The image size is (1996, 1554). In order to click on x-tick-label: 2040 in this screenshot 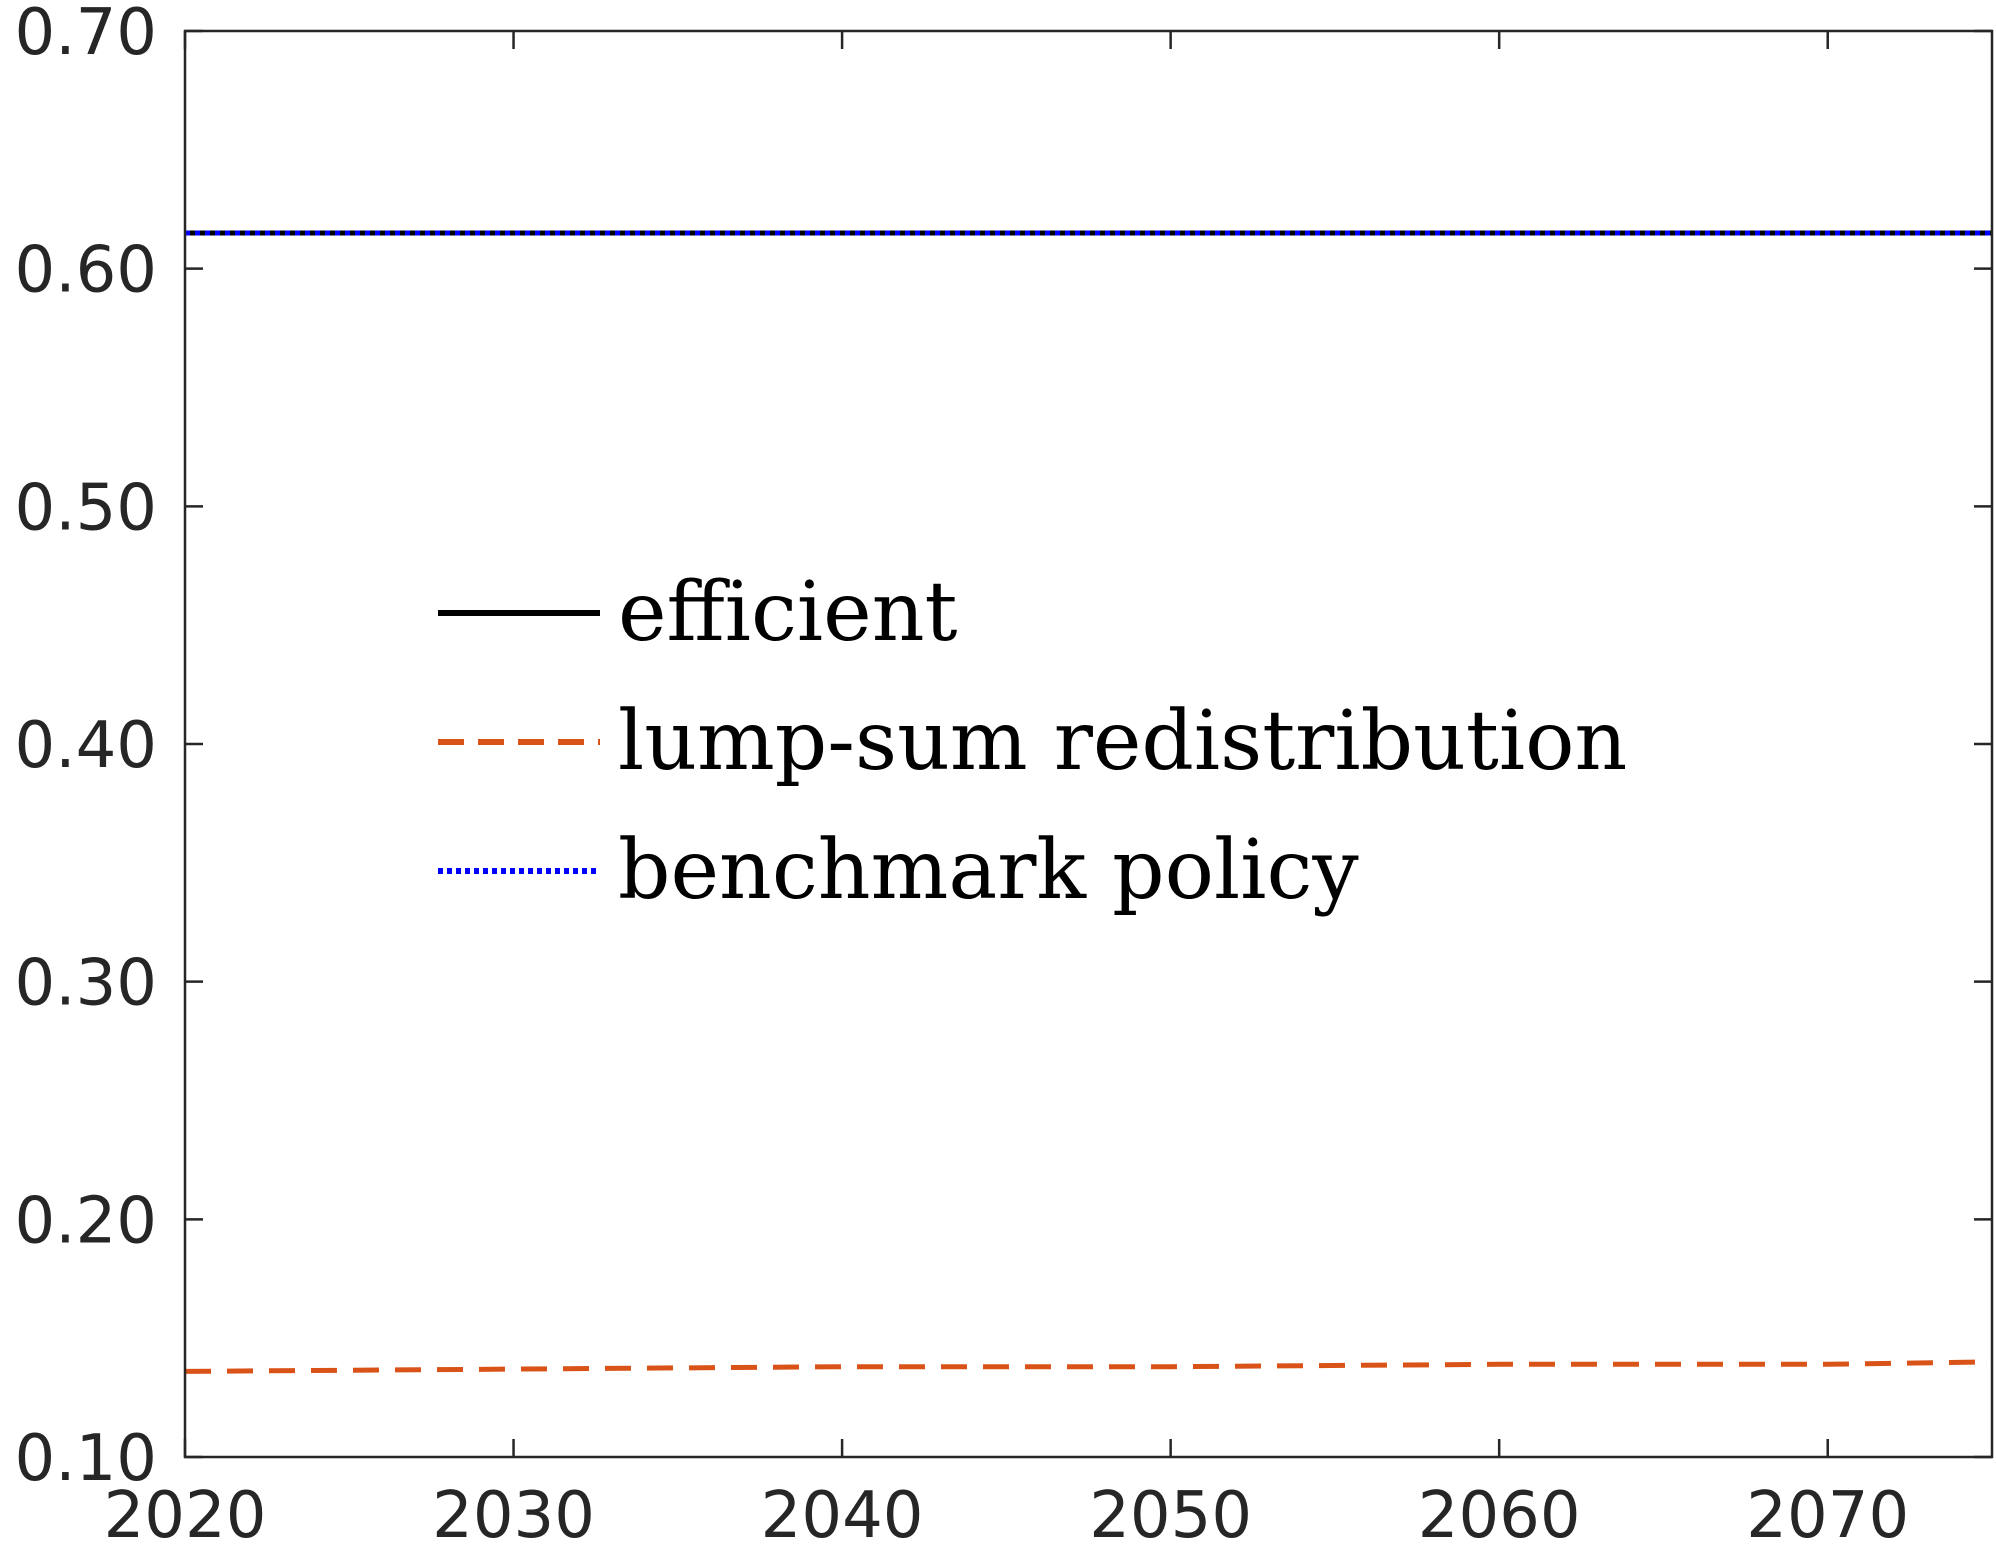, I will do `click(842, 1516)`.